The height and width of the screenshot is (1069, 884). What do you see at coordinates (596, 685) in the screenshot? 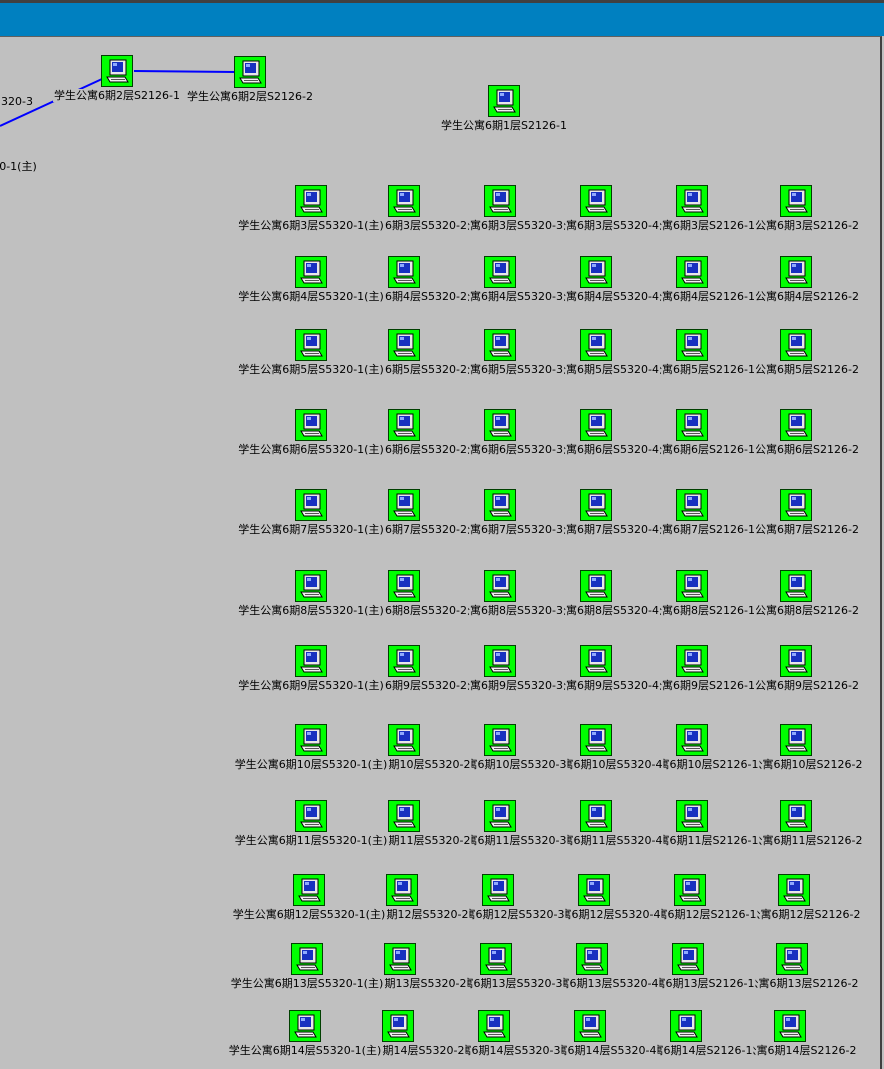
I see `device-label: 学生公寓6期9层S5320-4` at bounding box center [596, 685].